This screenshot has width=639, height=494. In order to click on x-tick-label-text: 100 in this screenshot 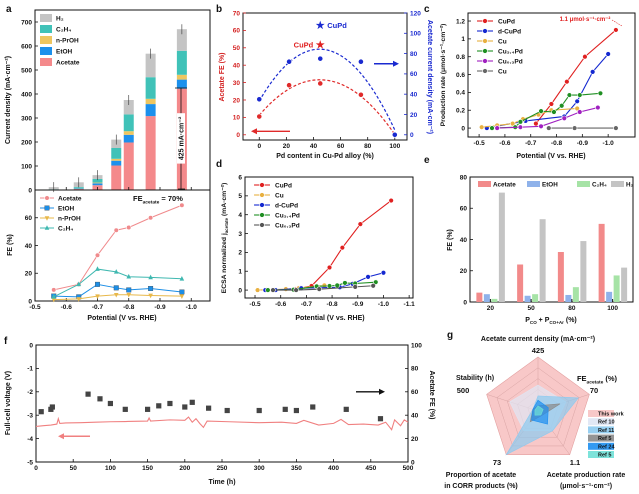, I will do `click(110, 468)`.